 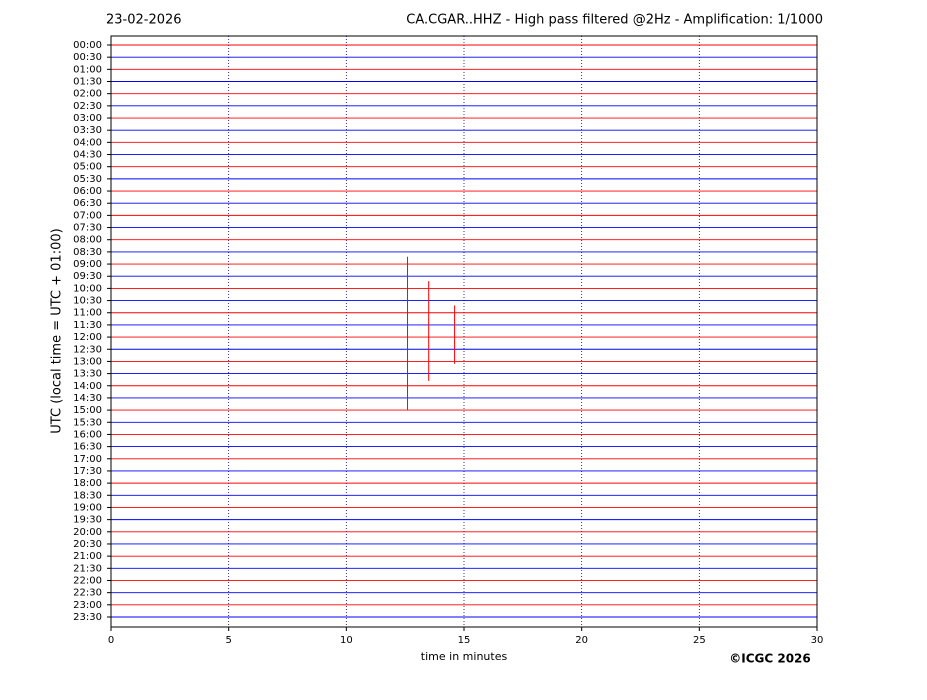 I want to click on y-tick-label: 20:30, so click(x=87, y=544).